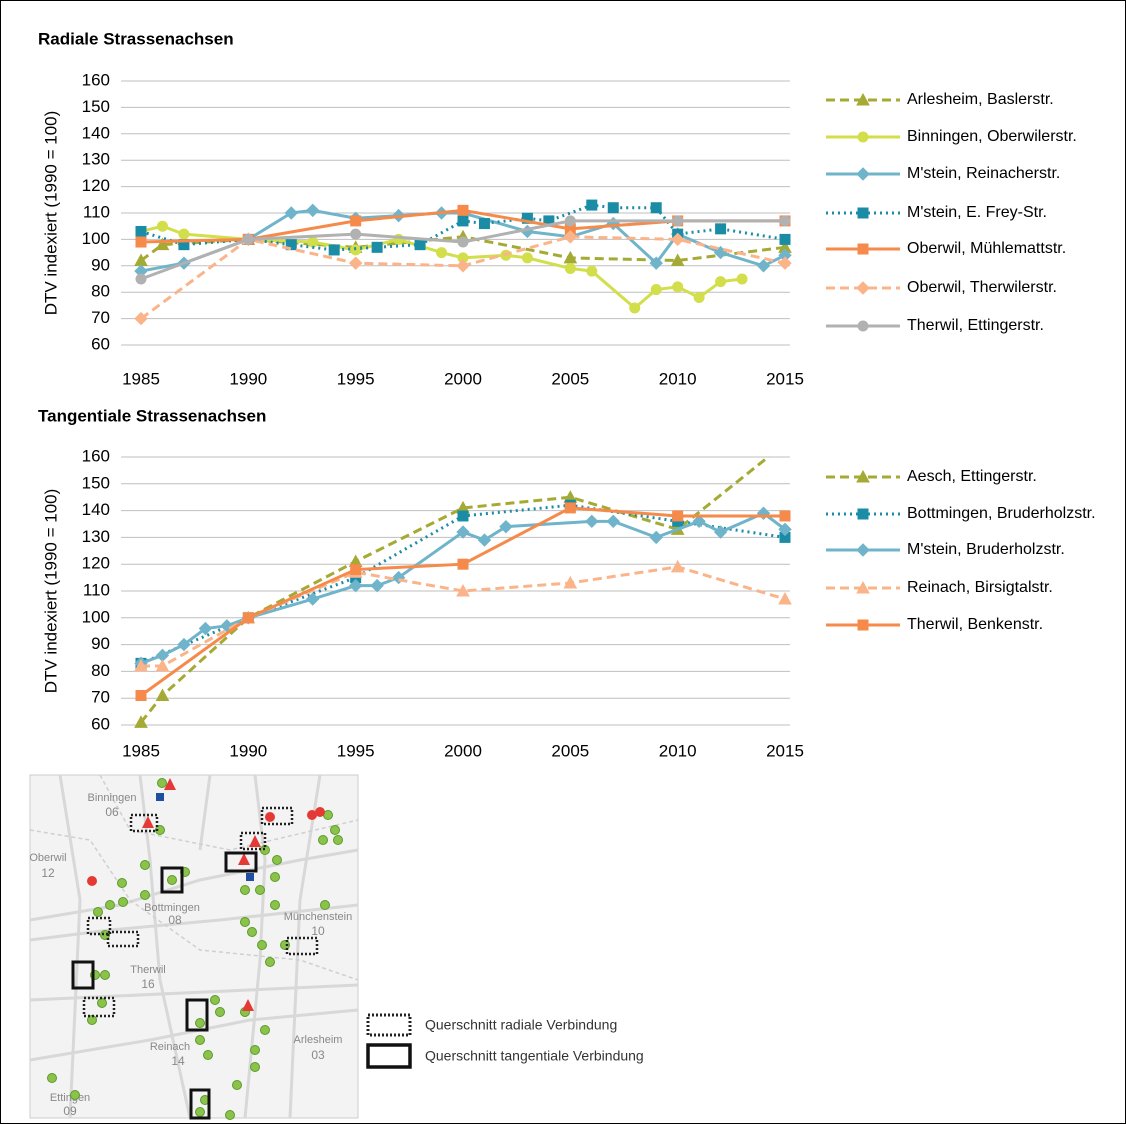  What do you see at coordinates (1001, 513) in the screenshot?
I see `legend-label: Bottmingen, Bruderholzstr.` at bounding box center [1001, 513].